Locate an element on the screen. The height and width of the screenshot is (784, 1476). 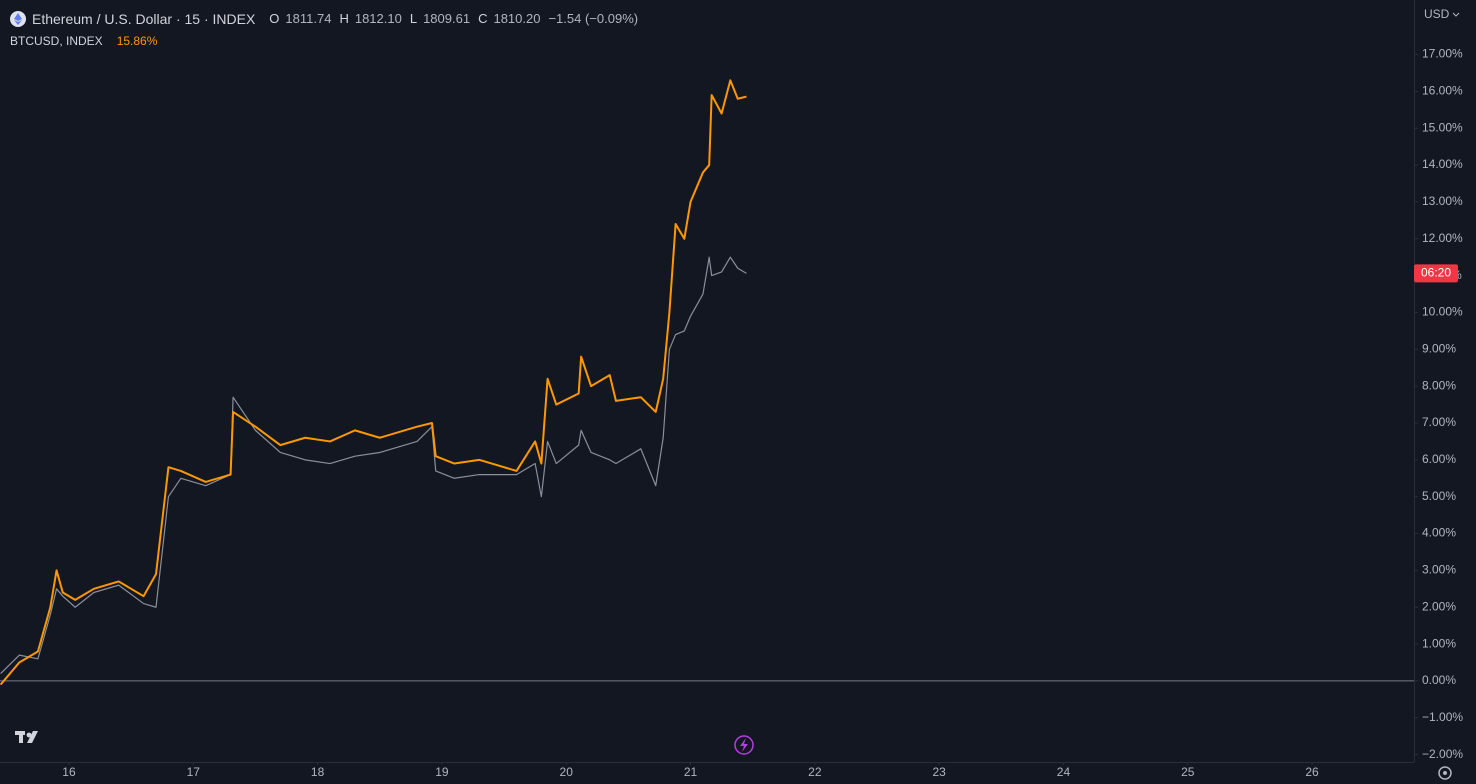
y-tick-label: −2.00% is located at coordinates (1442, 754).